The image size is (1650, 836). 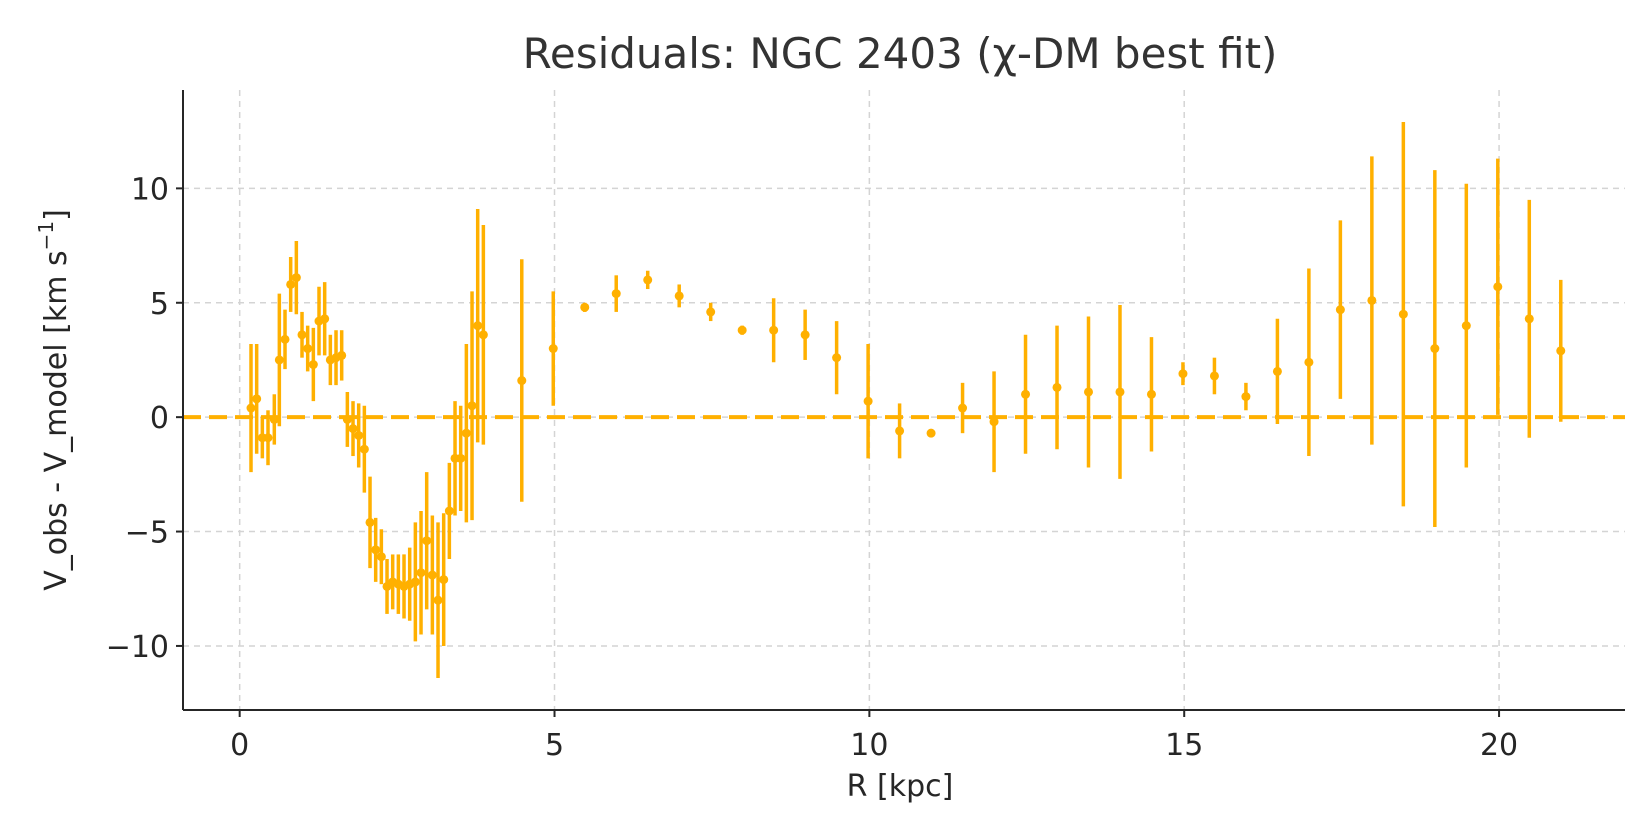 I want to click on x-tick-label: 5, so click(x=554, y=745).